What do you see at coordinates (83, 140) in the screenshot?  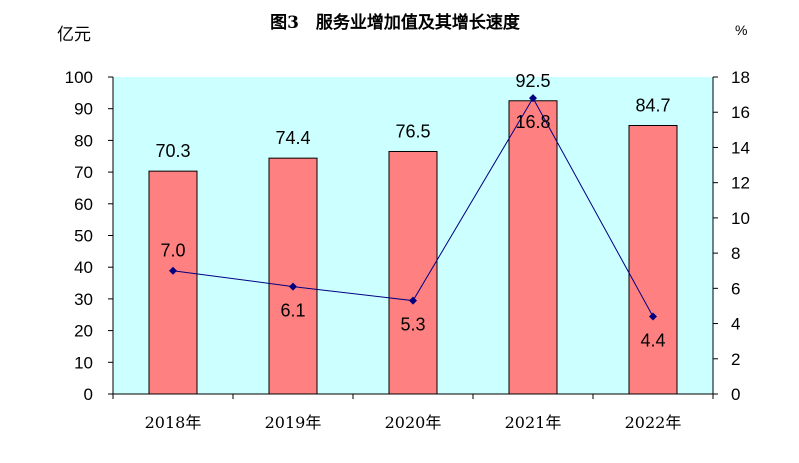 I see `left-tick-label: 80` at bounding box center [83, 140].